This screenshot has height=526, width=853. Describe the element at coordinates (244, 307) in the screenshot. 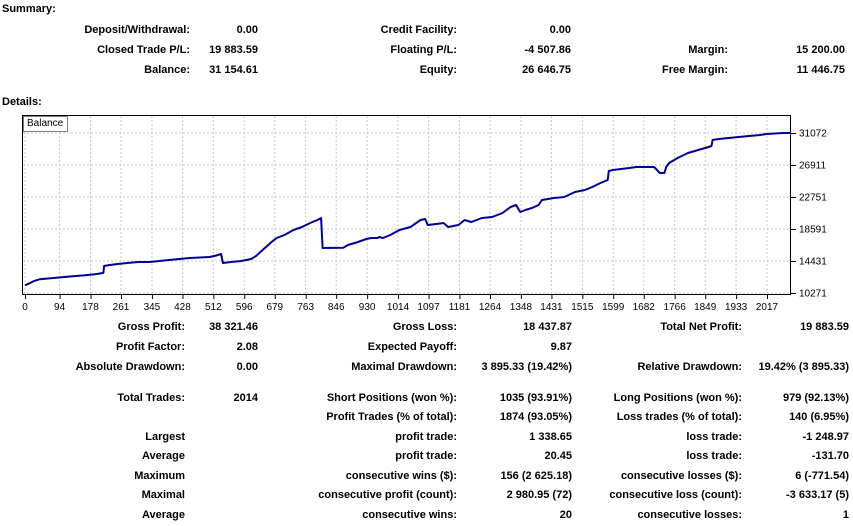

I see `svg-text: 596` at that location.